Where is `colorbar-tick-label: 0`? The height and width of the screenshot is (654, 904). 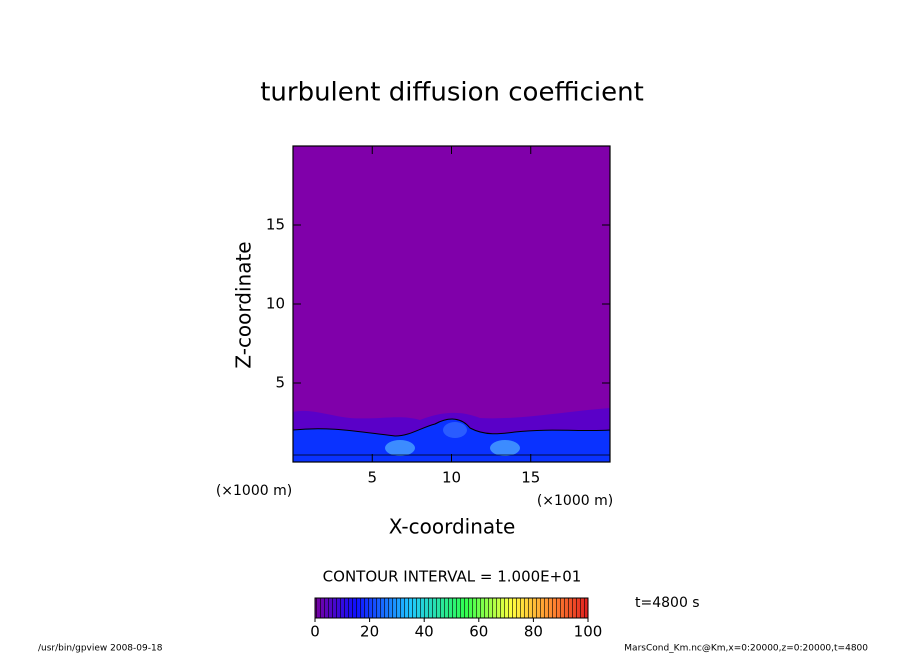
colorbar-tick-label: 0 is located at coordinates (315, 632).